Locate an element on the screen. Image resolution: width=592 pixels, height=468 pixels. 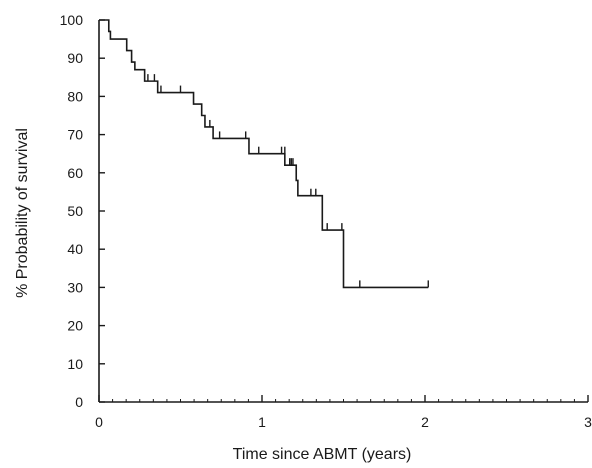
y-axis-title: % Probability of survival is located at coordinates (22, 213).